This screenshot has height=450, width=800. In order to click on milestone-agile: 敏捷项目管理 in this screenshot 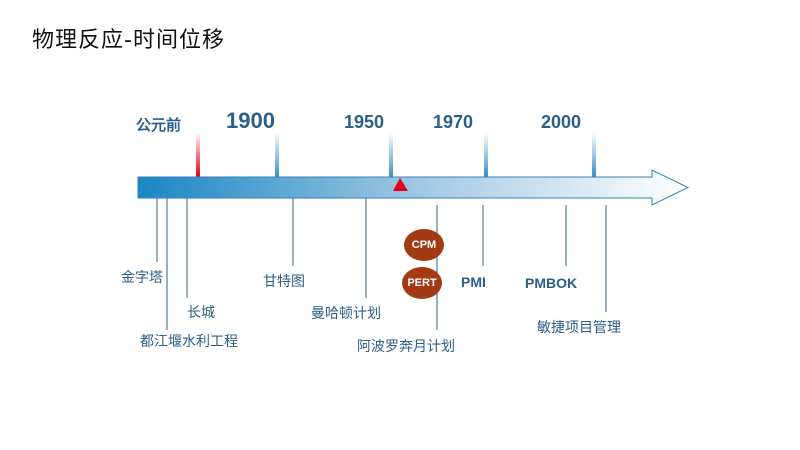, I will do `click(579, 328)`.